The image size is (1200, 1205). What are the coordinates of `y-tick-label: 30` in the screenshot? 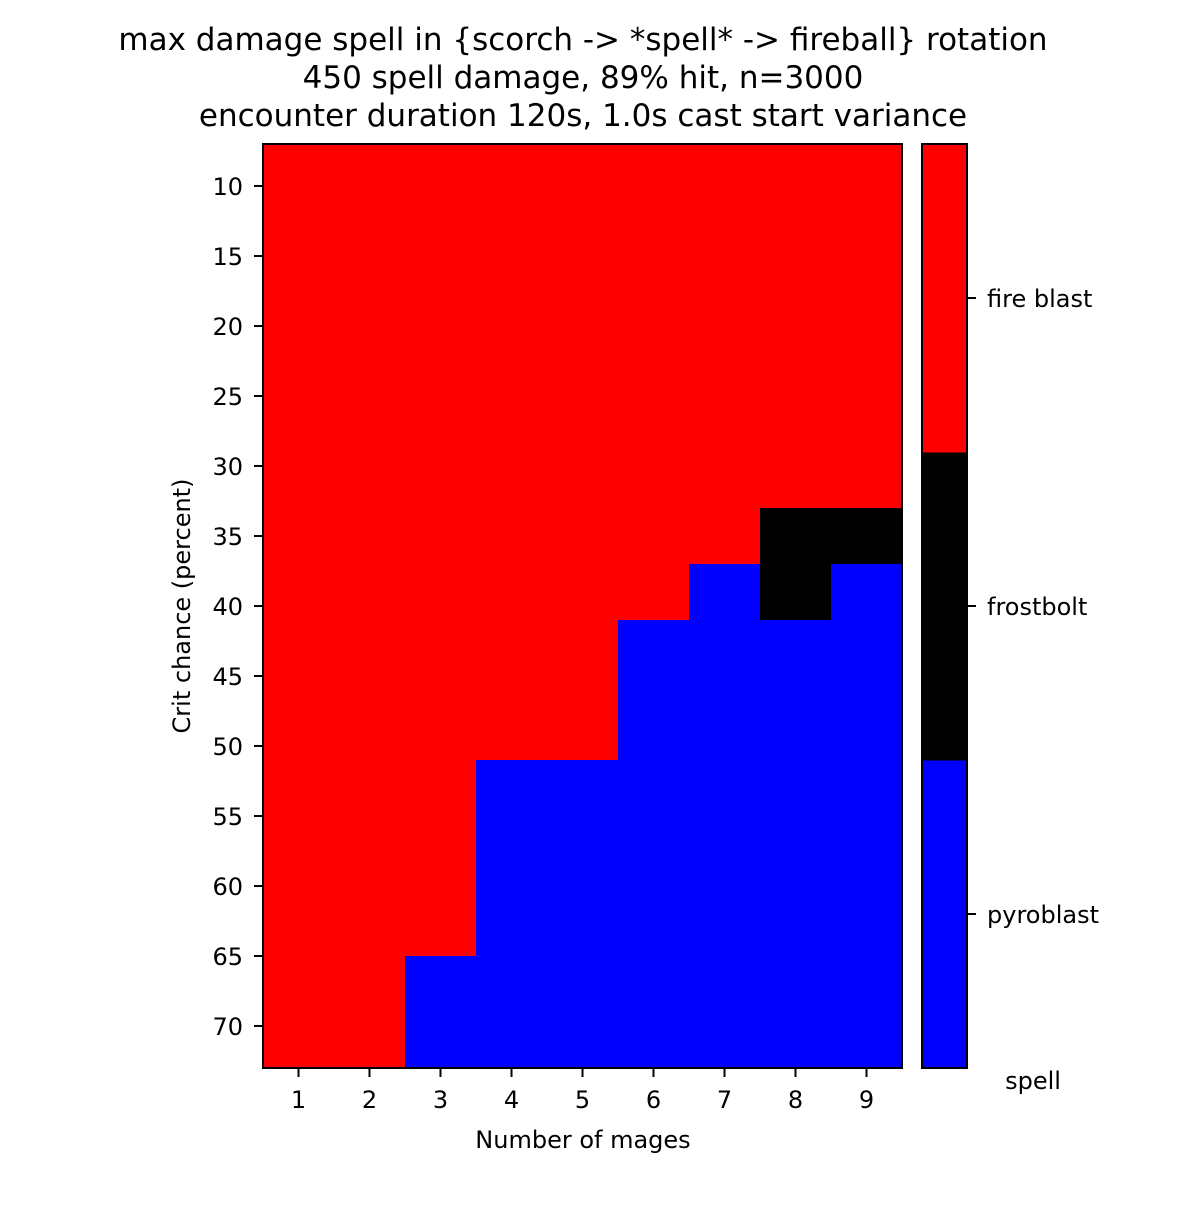 It's located at (227, 467).